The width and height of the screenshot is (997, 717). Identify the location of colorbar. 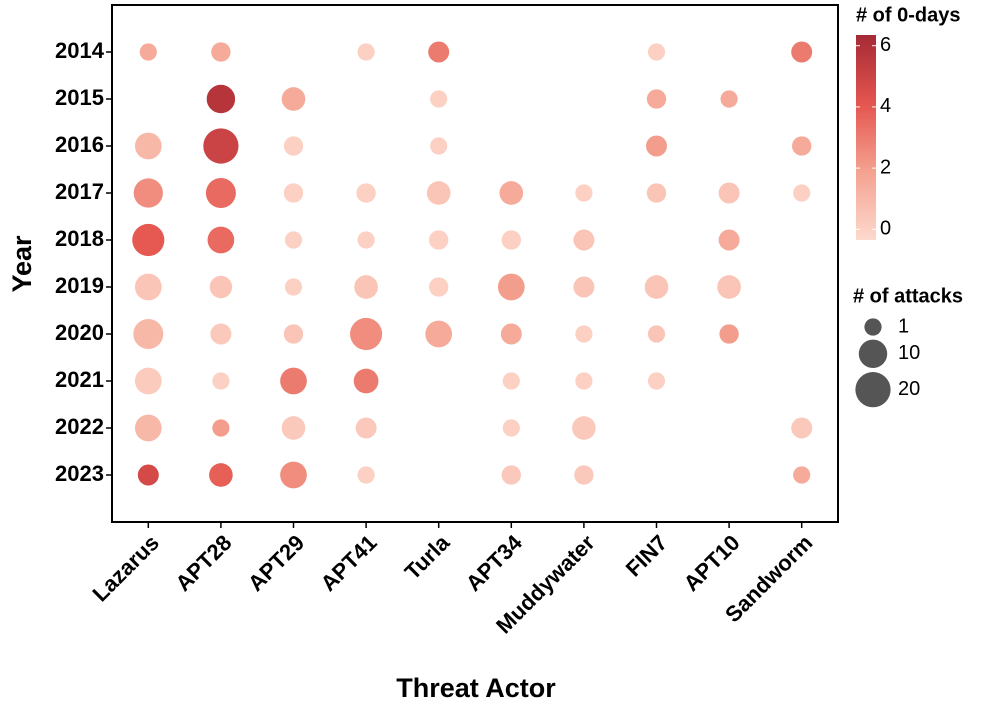
(866, 137).